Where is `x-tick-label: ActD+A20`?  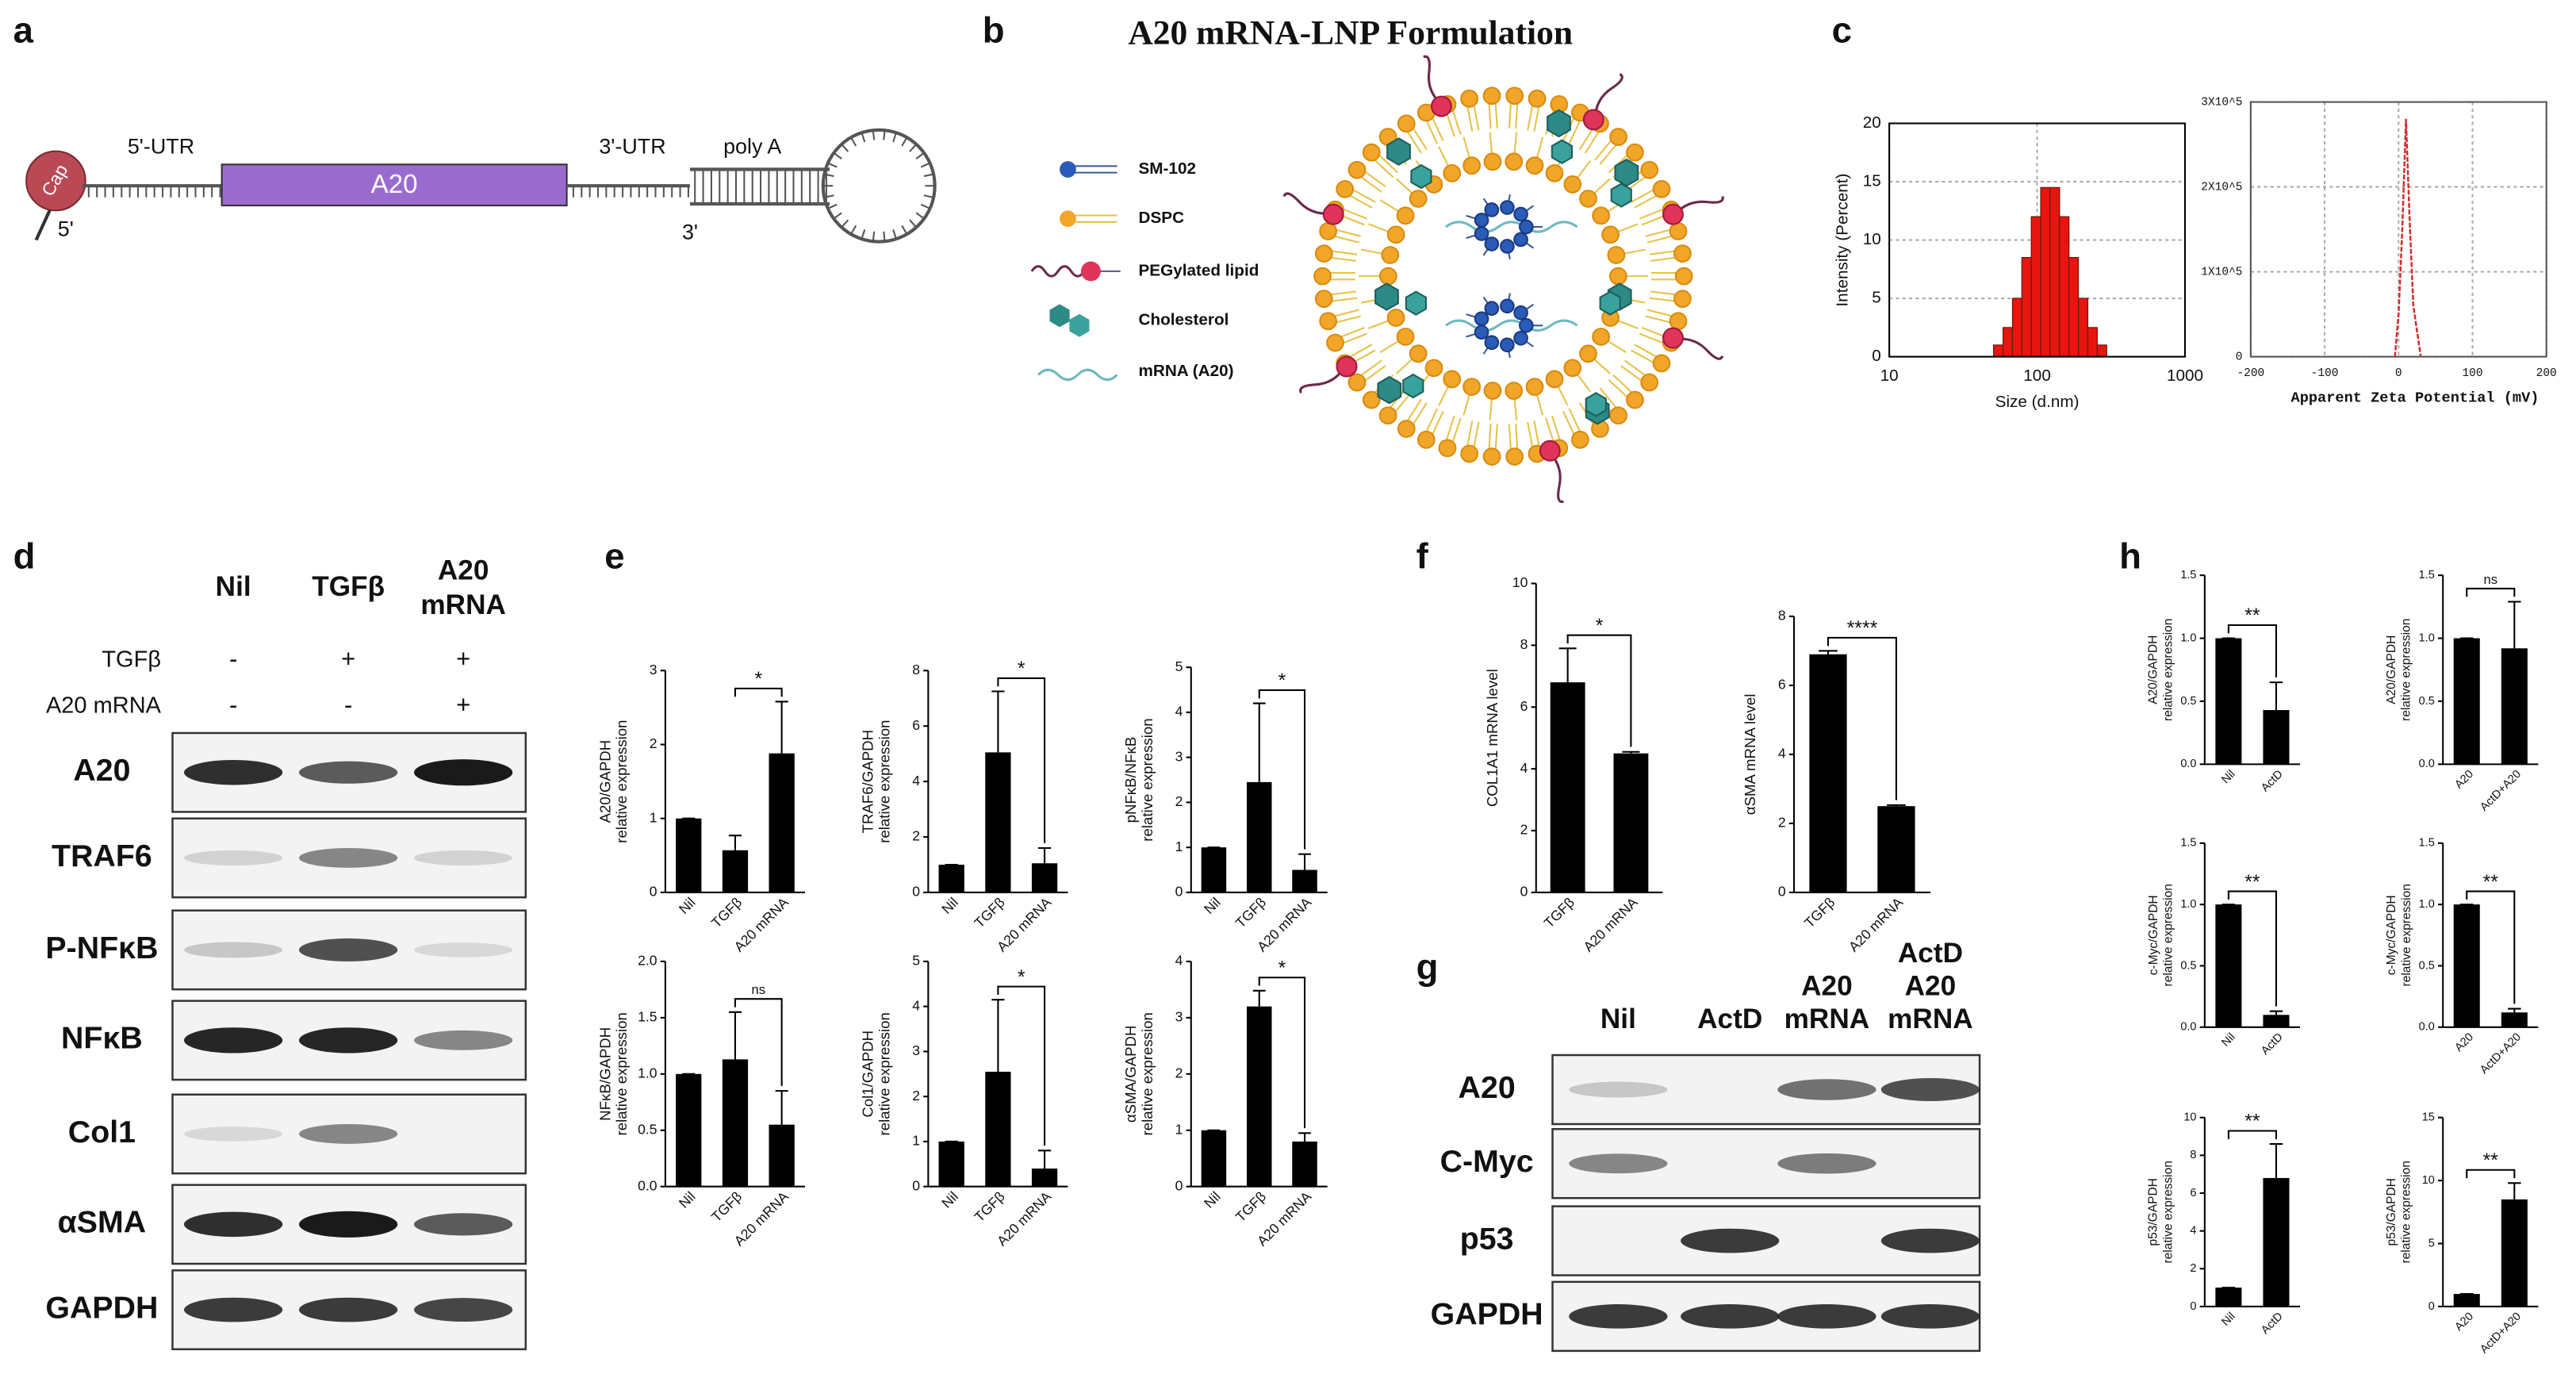 x-tick-label: ActD+A20 is located at coordinates (2501, 1053).